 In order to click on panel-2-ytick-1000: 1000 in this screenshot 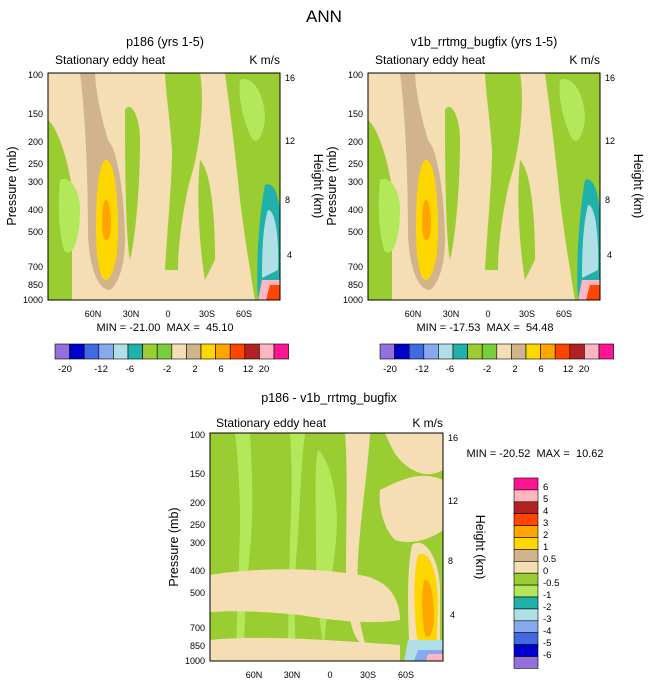, I will do `click(353, 300)`.